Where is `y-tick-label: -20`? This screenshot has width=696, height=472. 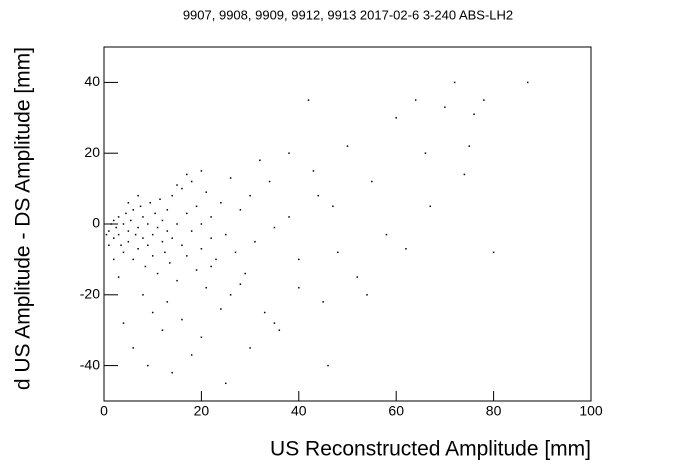 y-tick-label: -20 is located at coordinates (90, 294).